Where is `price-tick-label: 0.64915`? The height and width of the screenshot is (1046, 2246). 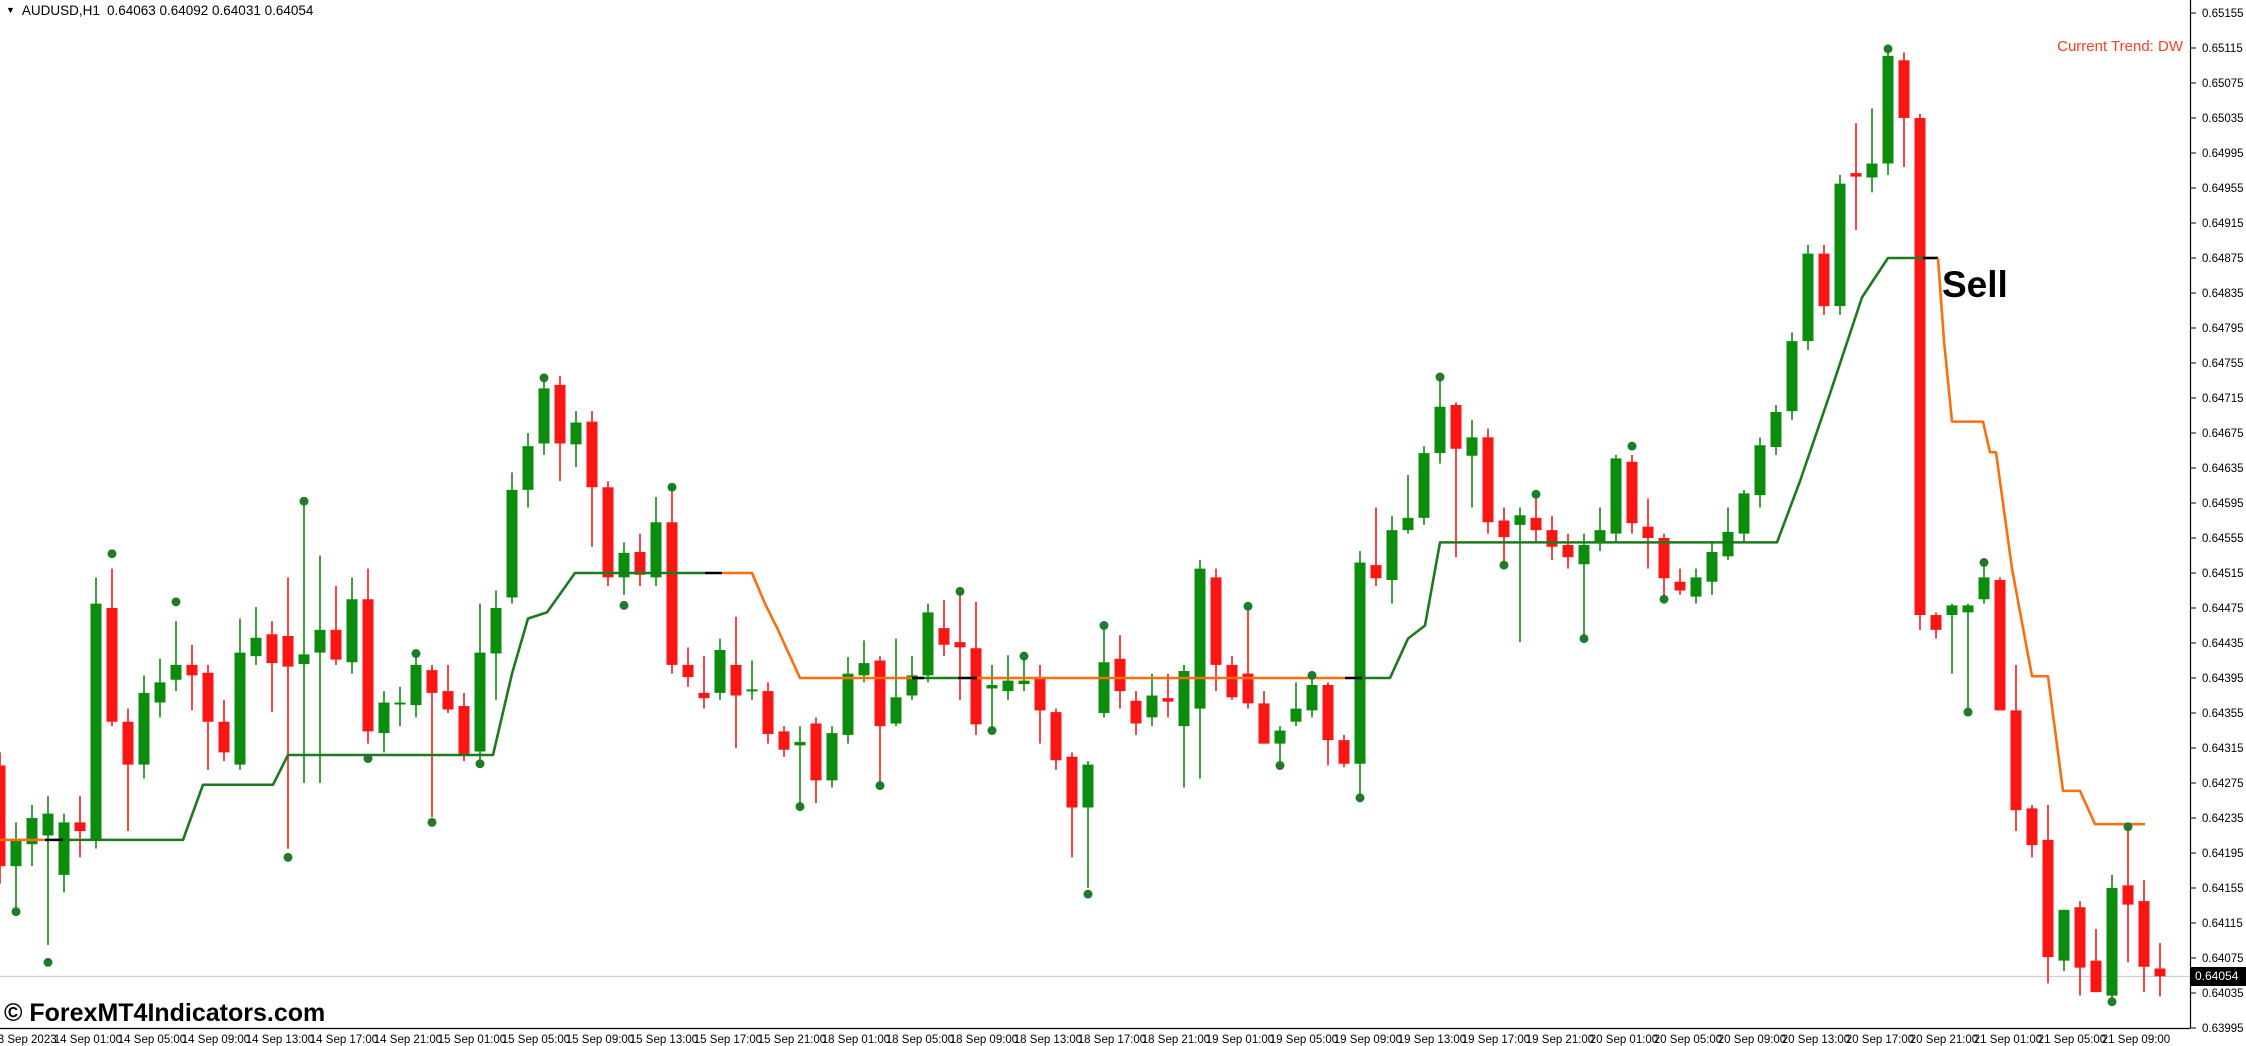
price-tick-label: 0.64915 is located at coordinates (2223, 224).